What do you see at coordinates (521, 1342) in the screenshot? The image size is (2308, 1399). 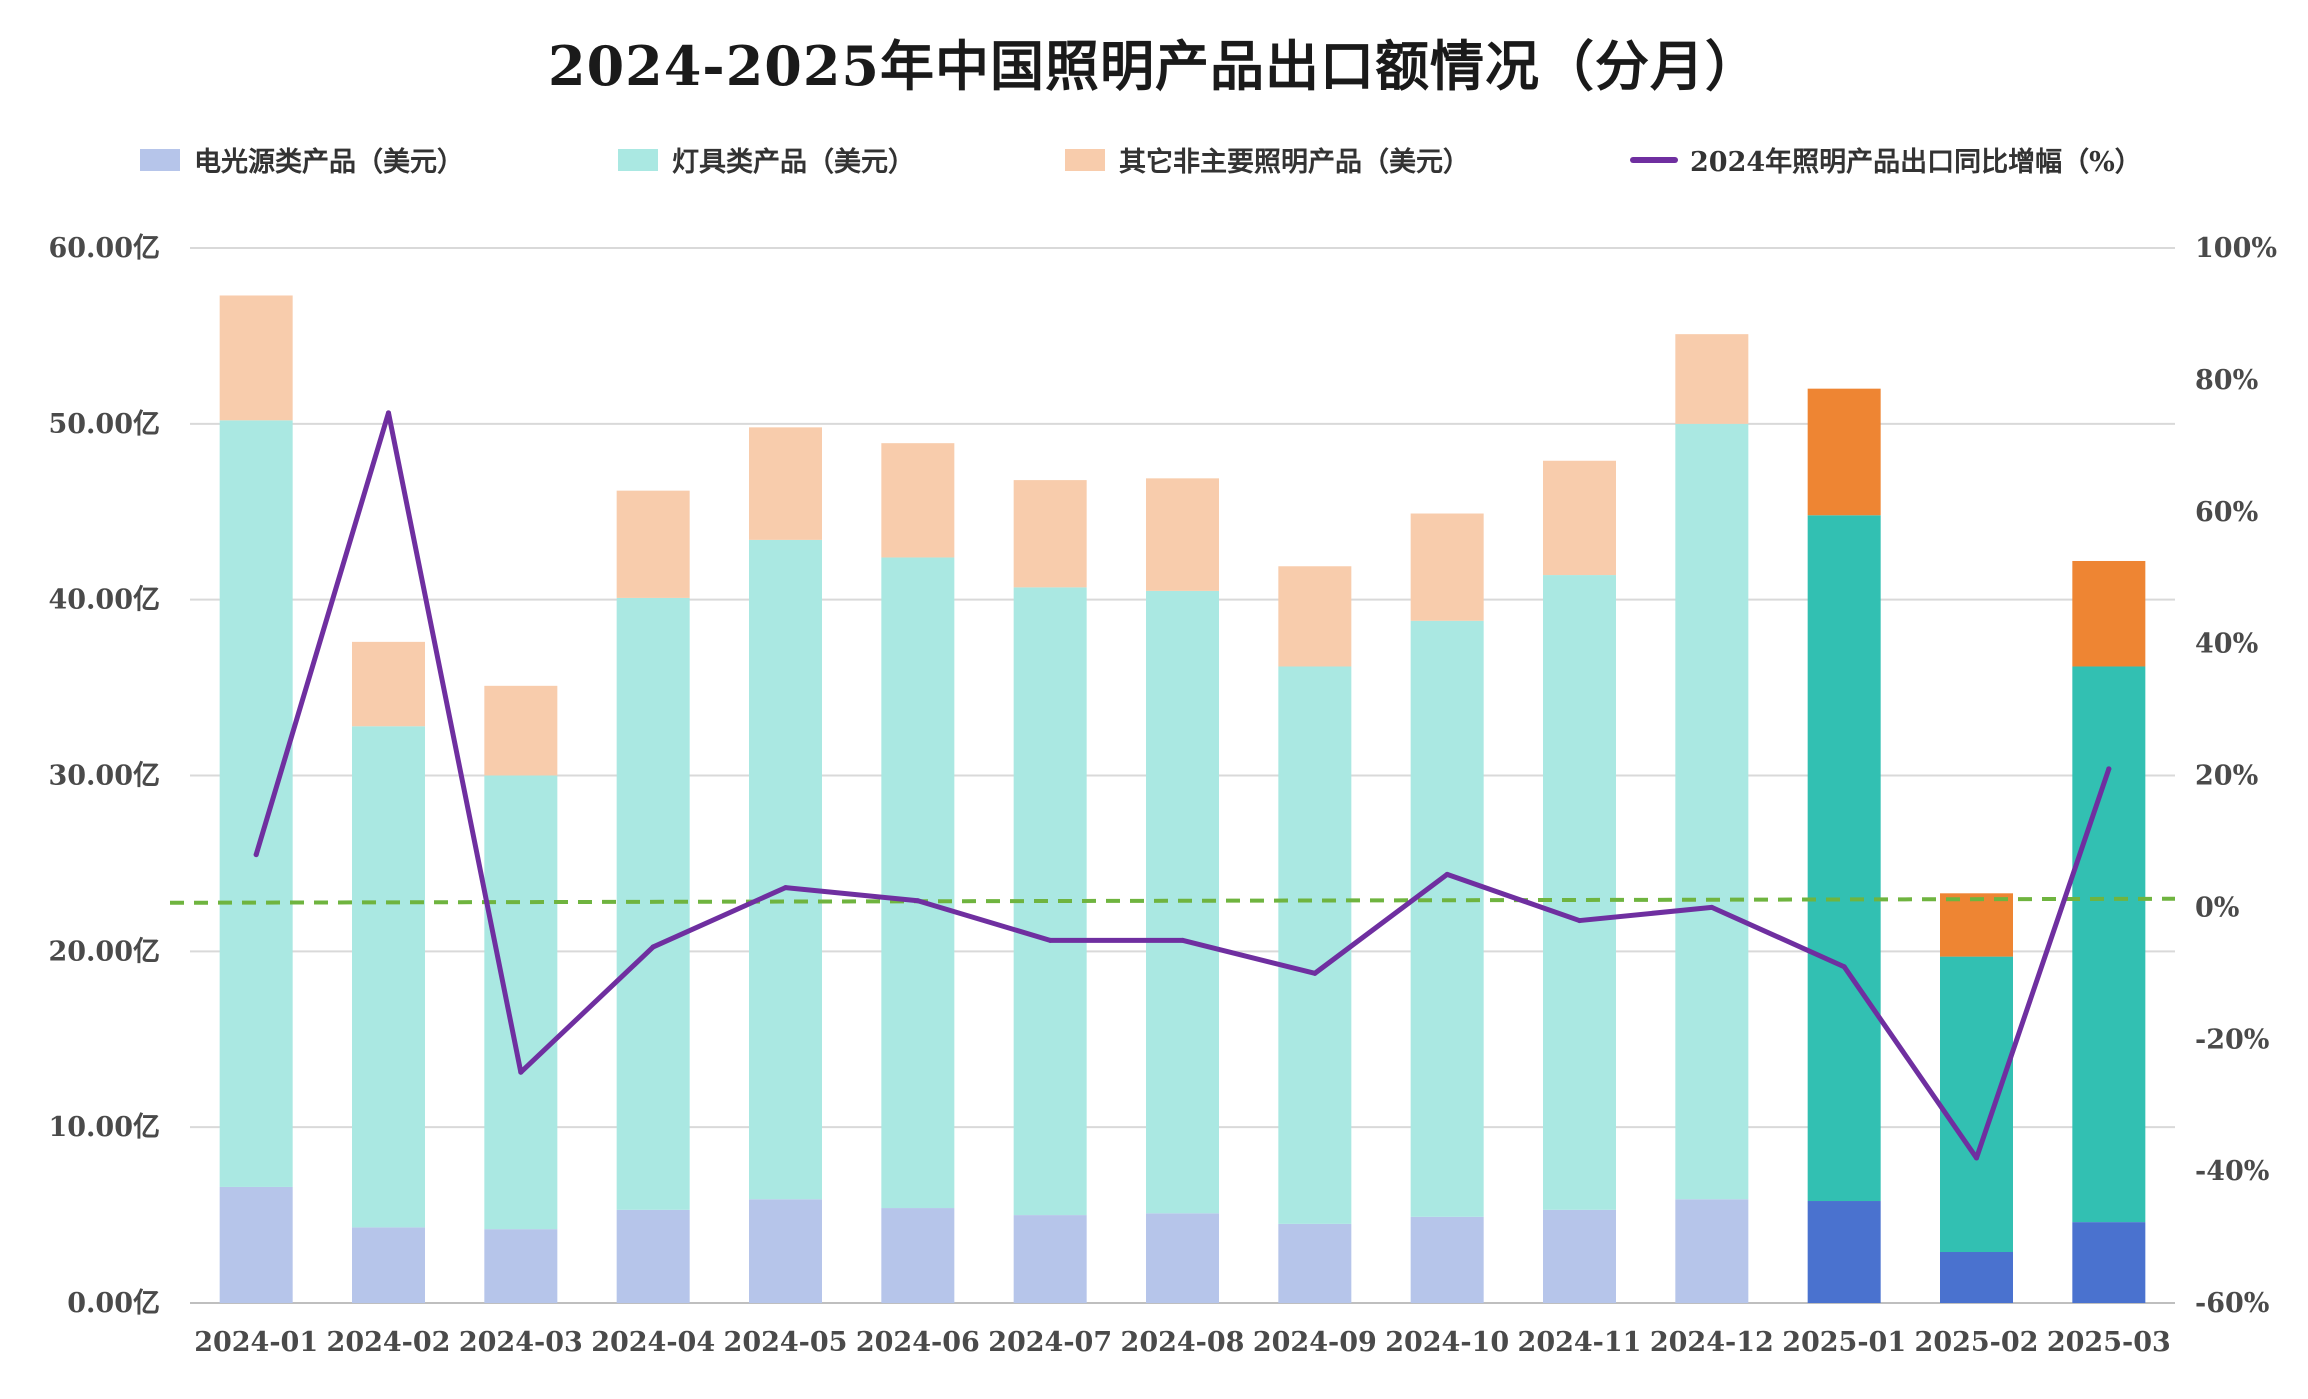 I see `x-tick-label: 2024-03` at bounding box center [521, 1342].